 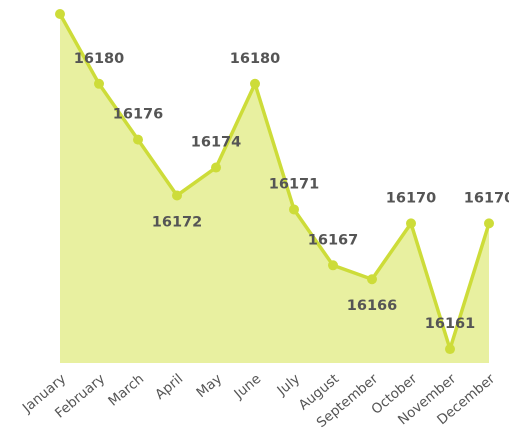 I want to click on value-label: 16174, so click(x=216, y=143).